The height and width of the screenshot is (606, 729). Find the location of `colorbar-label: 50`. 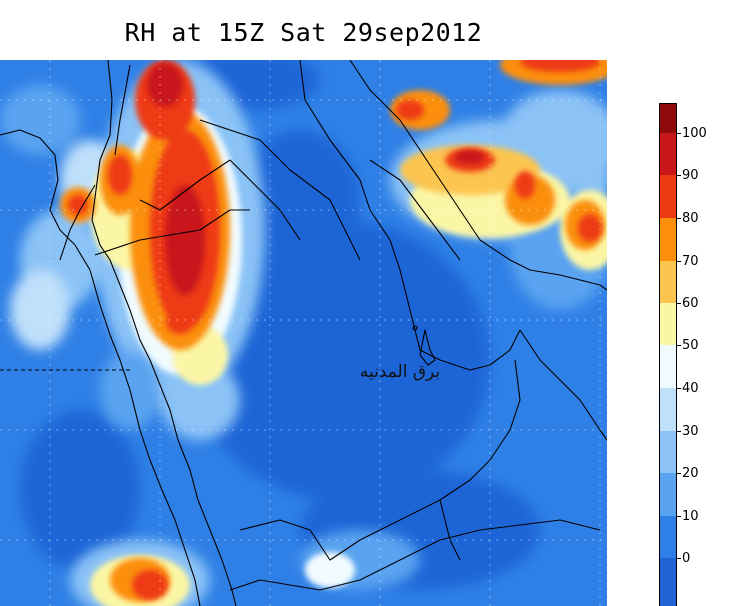

colorbar-label: 50 is located at coordinates (690, 345).